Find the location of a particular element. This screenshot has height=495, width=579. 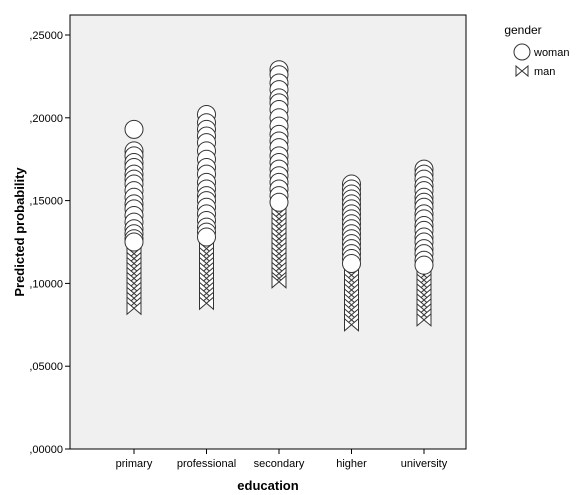

legend: gender woman man is located at coordinates (536, 50).